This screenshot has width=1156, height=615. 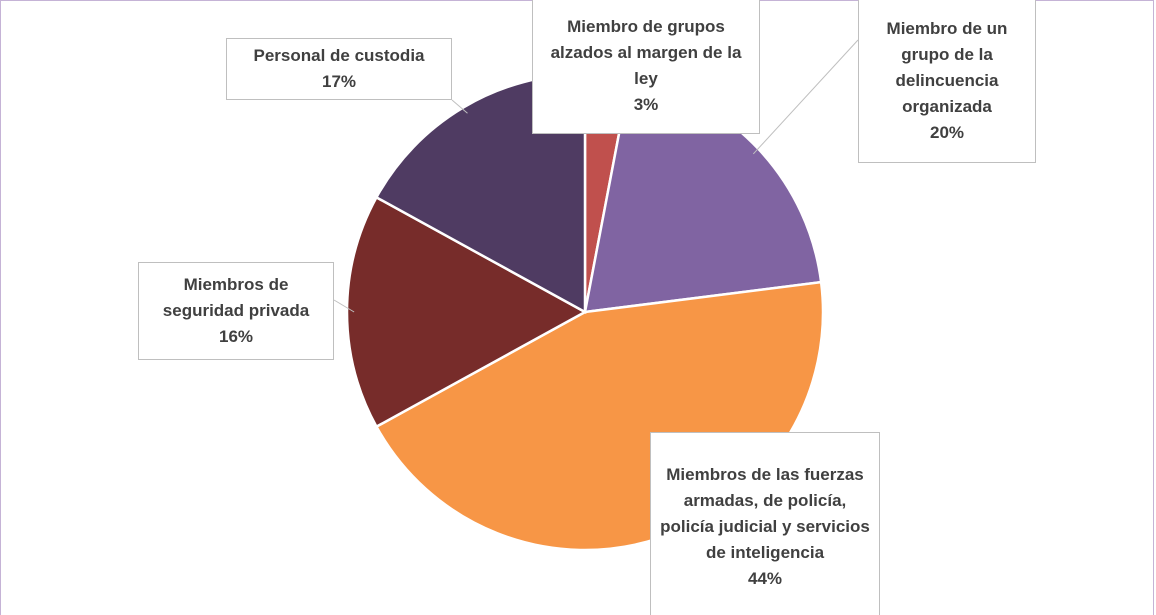 What do you see at coordinates (947, 132) in the screenshot?
I see `label-value: 20%` at bounding box center [947, 132].